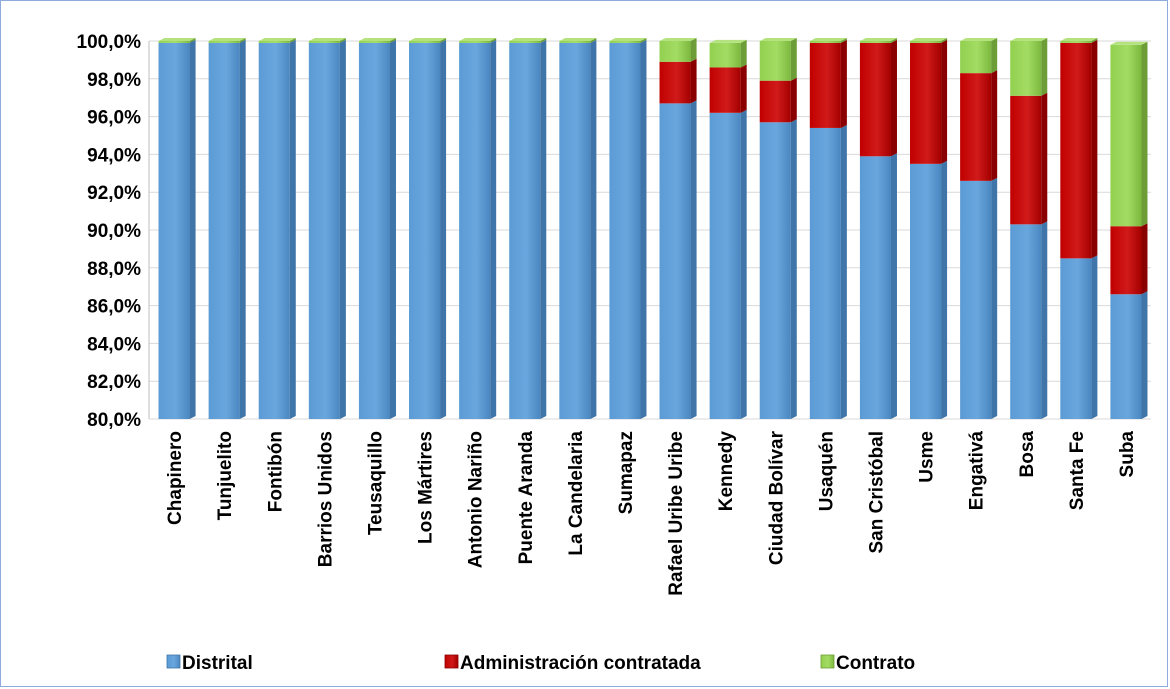 The height and width of the screenshot is (689, 1170). I want to click on y-tick-label: 92,0%, so click(114, 193).